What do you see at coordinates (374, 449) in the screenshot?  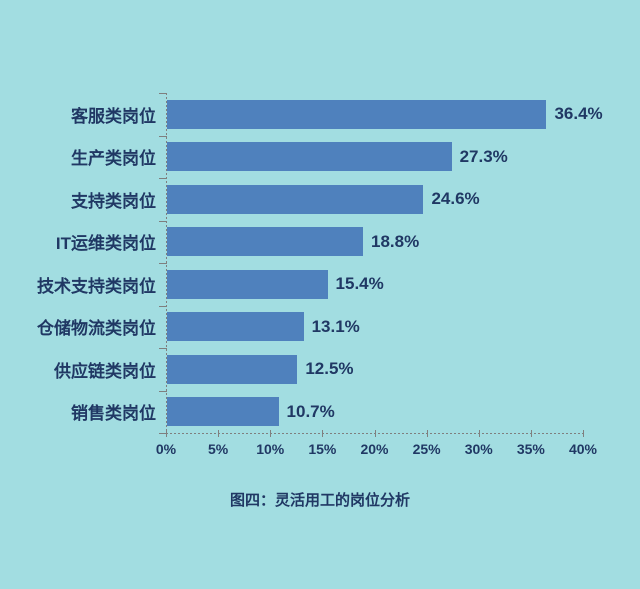 I see `x-axis-tick-label: 20%` at bounding box center [374, 449].